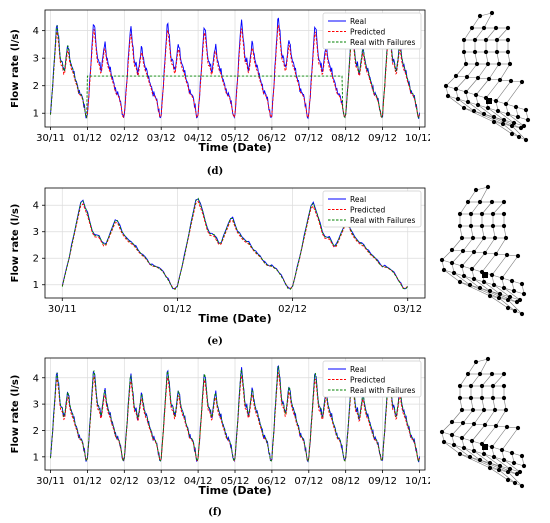  I want to click on y-tick-label: 4, so click(36, 378).